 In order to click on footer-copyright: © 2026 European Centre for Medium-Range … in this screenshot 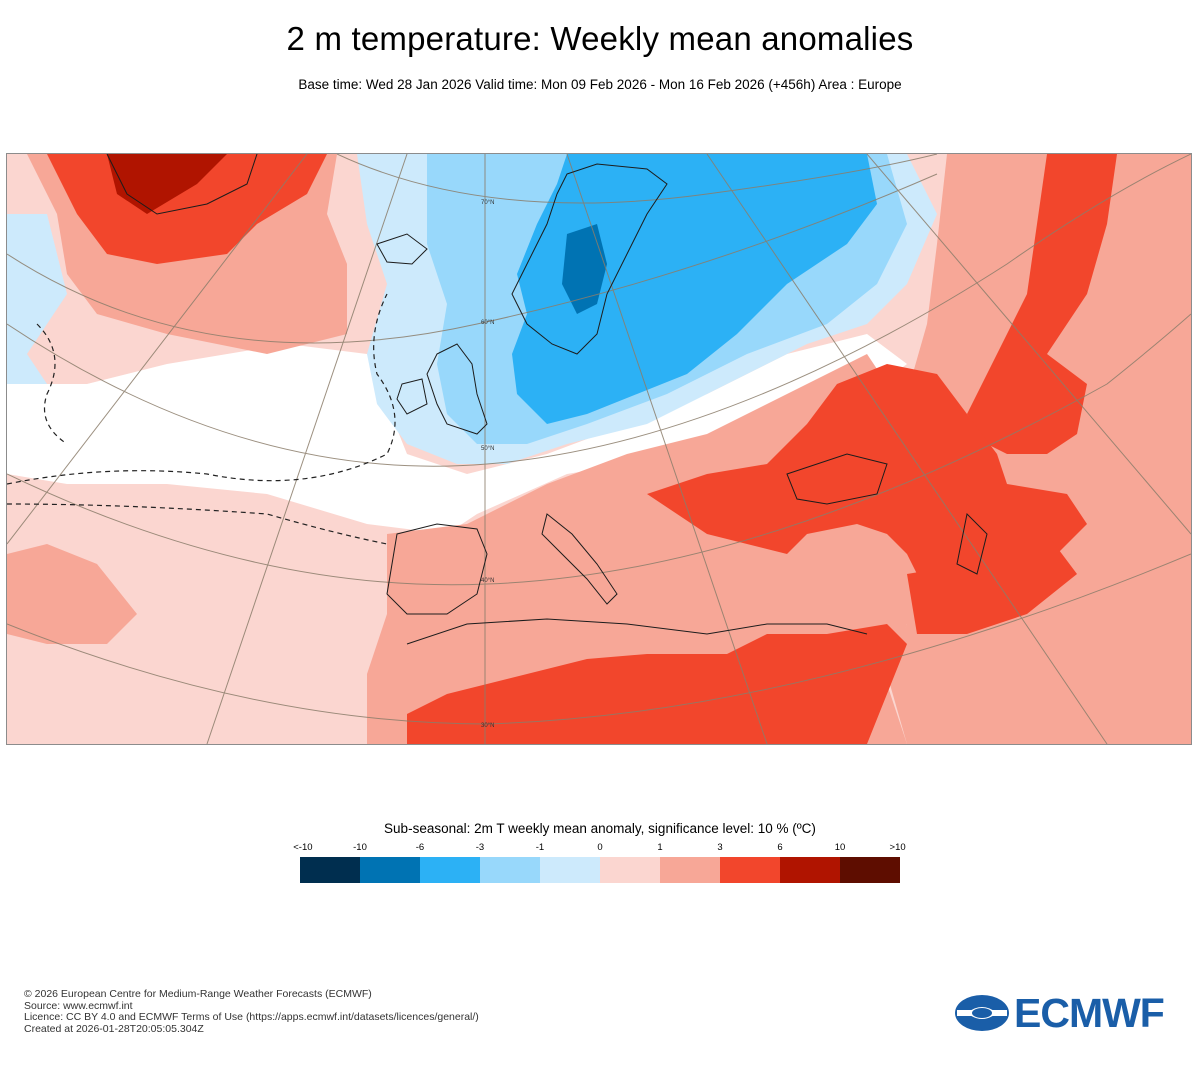, I will do `click(198, 994)`.